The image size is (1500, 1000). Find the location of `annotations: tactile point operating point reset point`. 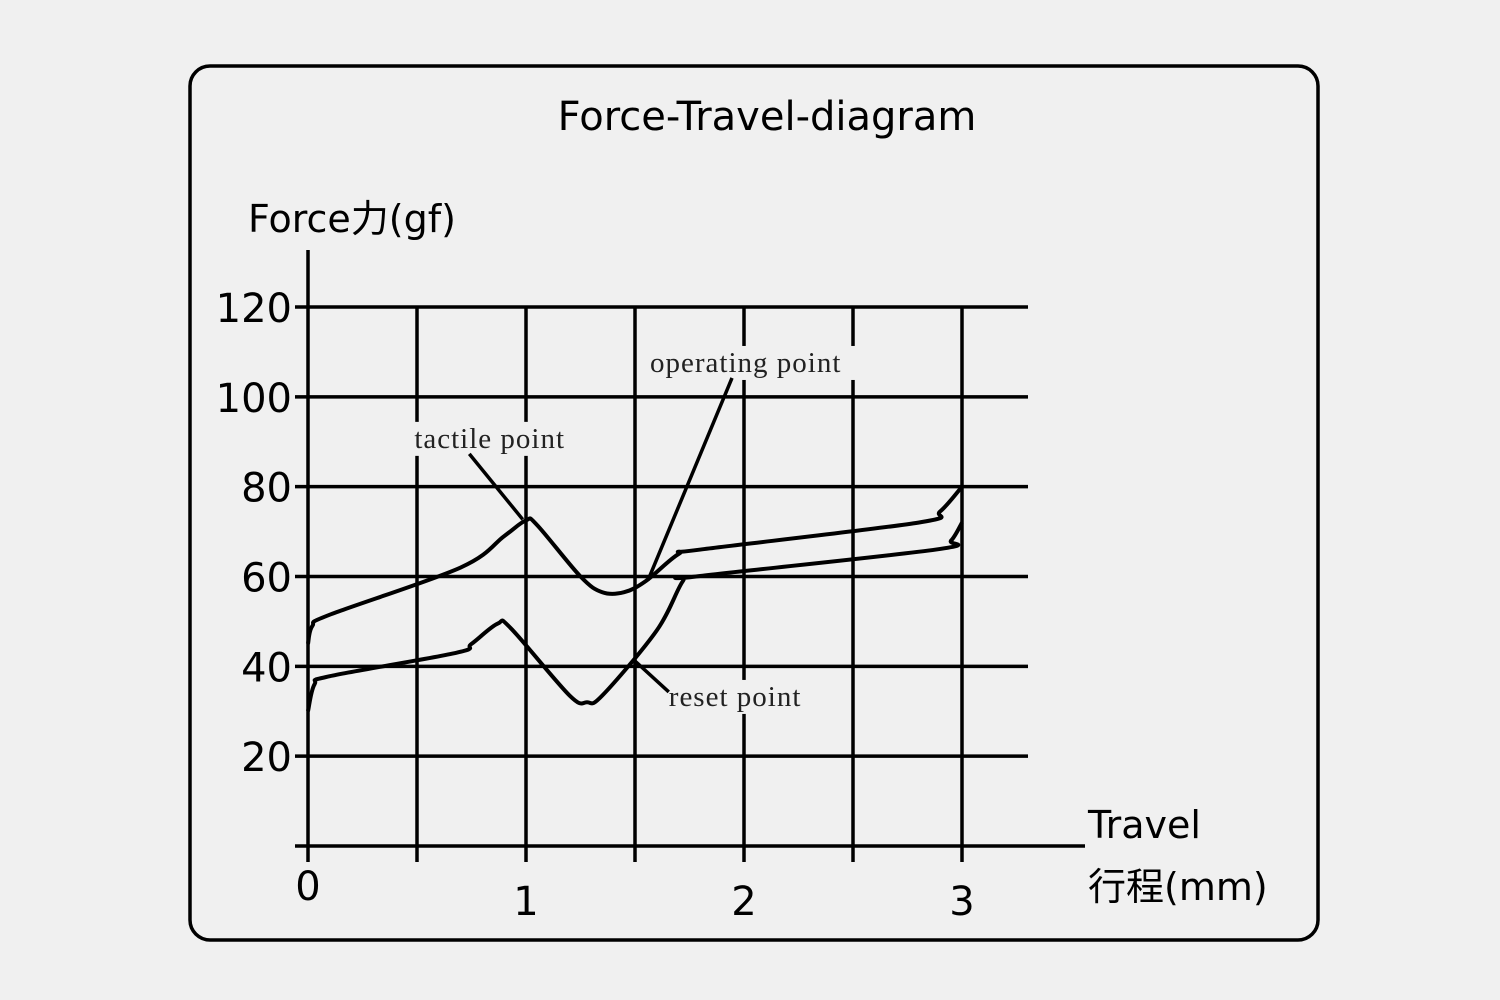

annotations: tactile point operating point reset point is located at coordinates (646, 529).